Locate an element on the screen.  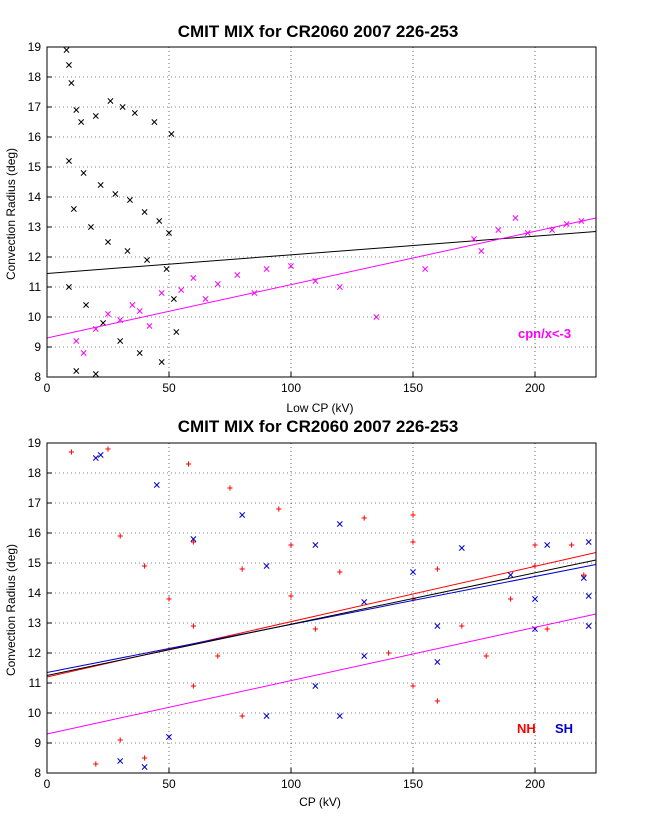
y-axis-label: Convection Radius (deg) is located at coordinates (11, 214).